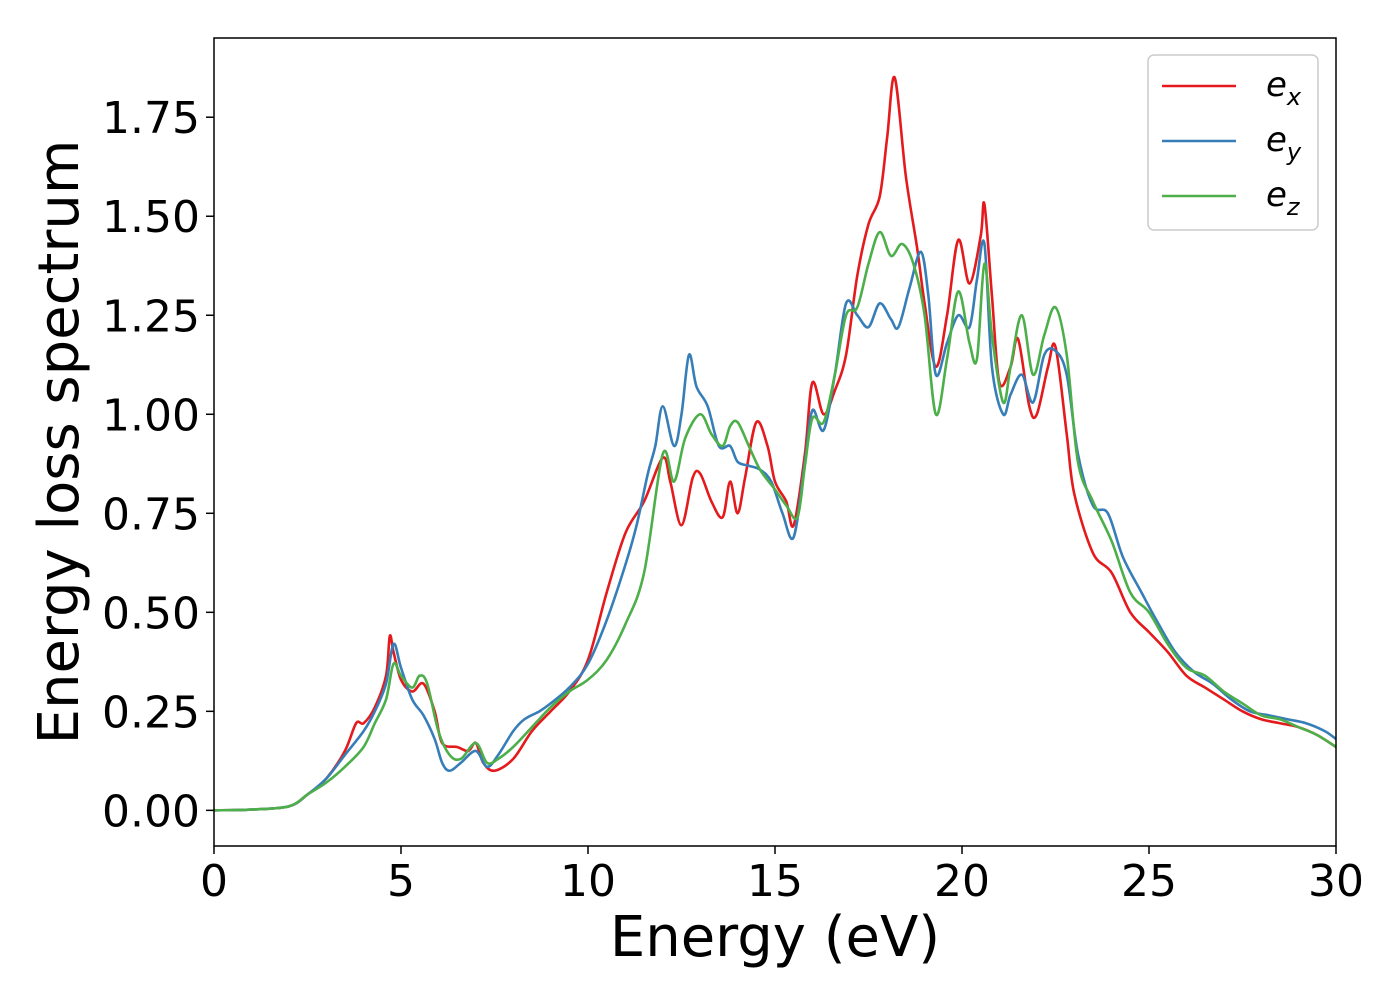 Image resolution: width=1400 pixels, height=1000 pixels. I want to click on x-axis-label: Energy (eV), so click(775, 937).